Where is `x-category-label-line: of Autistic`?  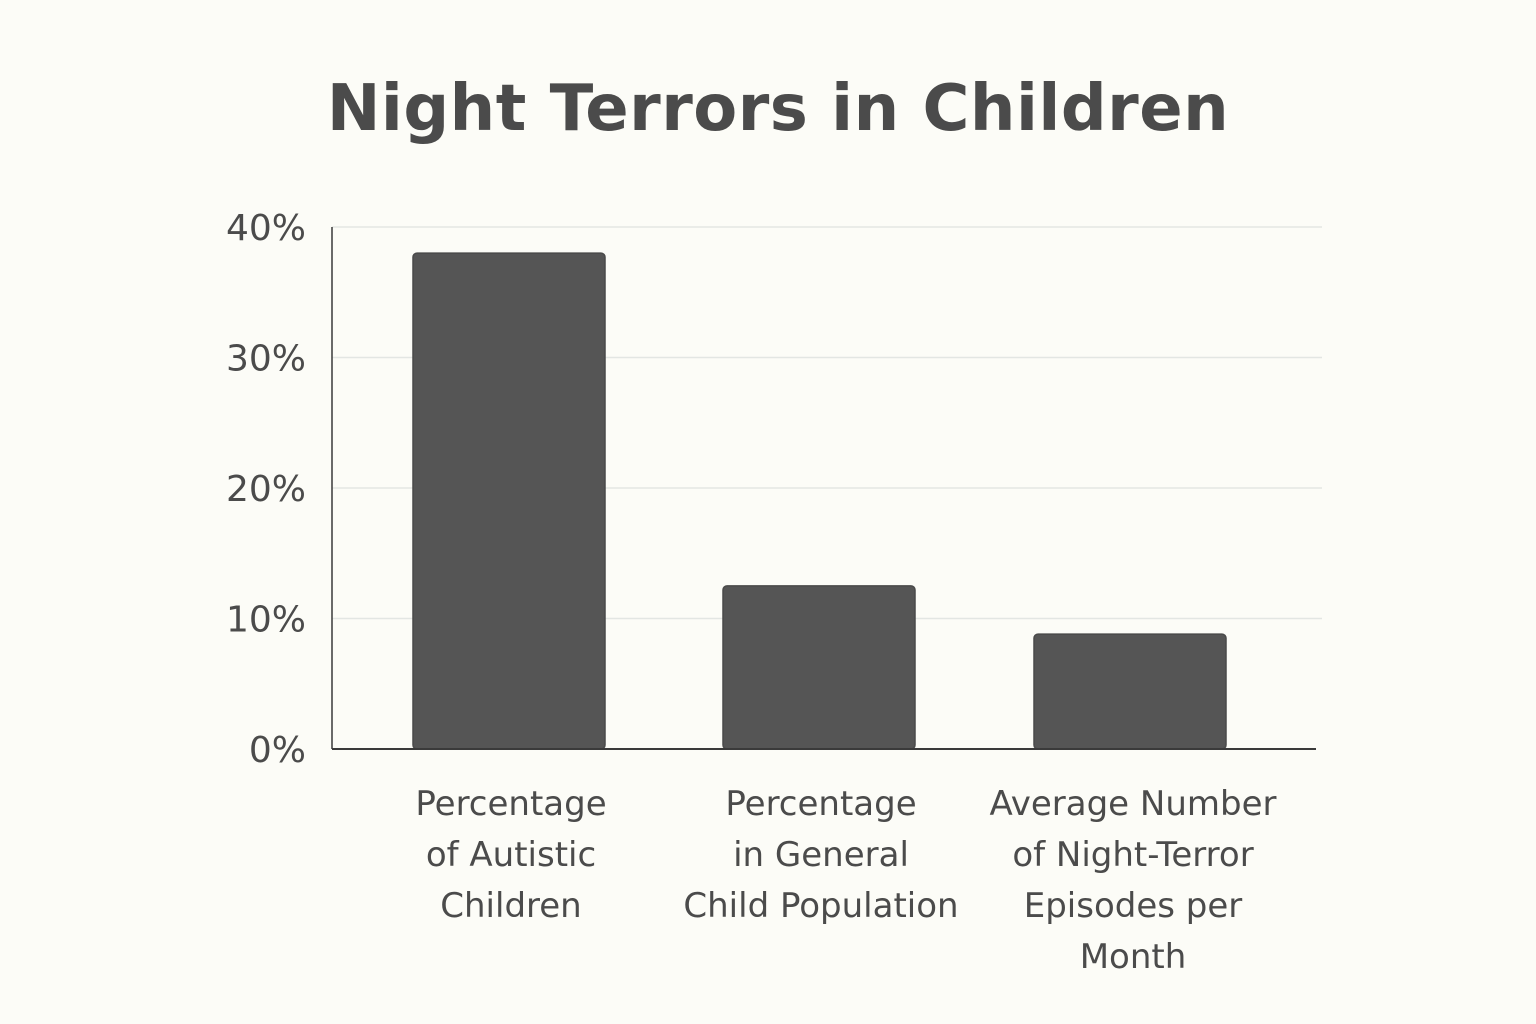
x-category-label-line: of Autistic is located at coordinates (511, 855).